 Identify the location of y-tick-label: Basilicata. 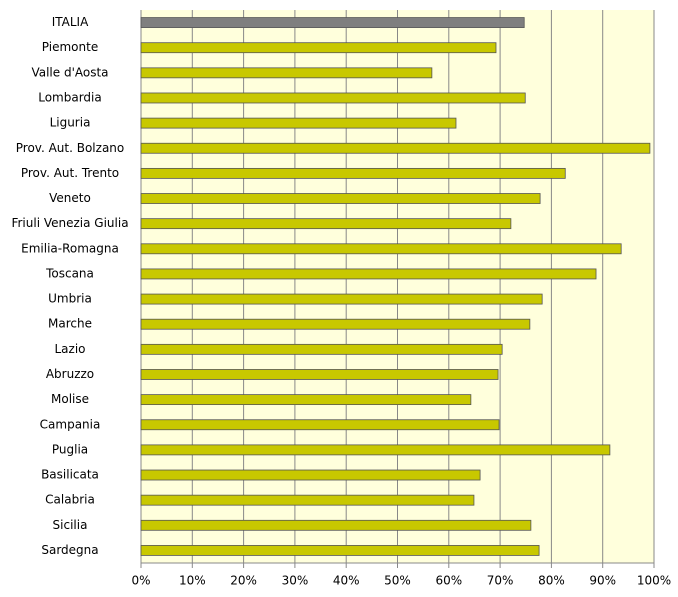
(70, 475).